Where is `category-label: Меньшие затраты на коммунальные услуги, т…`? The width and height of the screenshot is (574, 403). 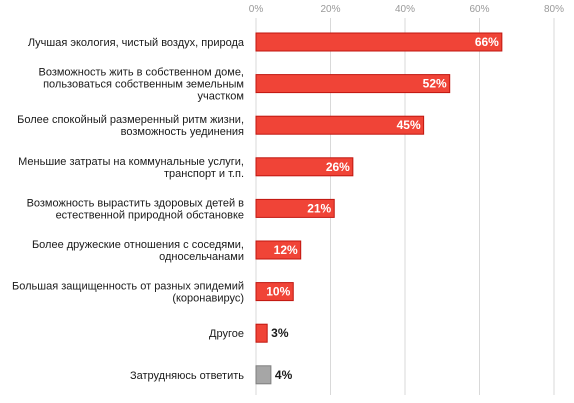
category-label: Меньшие затраты на коммунальные услуги, т… is located at coordinates (131, 168).